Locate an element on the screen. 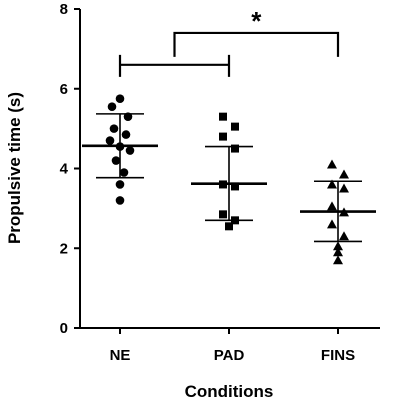  comparison-bracket-ne-pad is located at coordinates (174, 65).